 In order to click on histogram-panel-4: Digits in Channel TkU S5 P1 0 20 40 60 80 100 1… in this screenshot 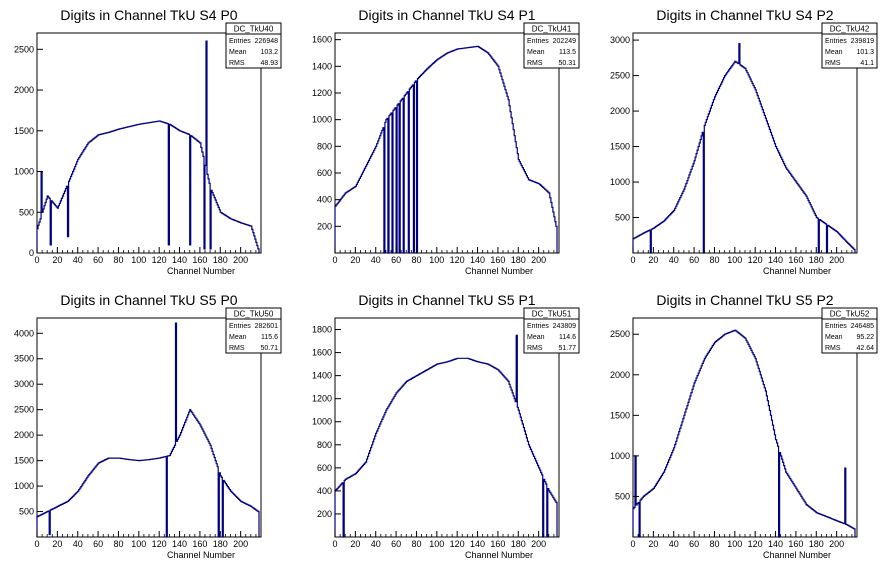, I will do `click(446, 426)`.